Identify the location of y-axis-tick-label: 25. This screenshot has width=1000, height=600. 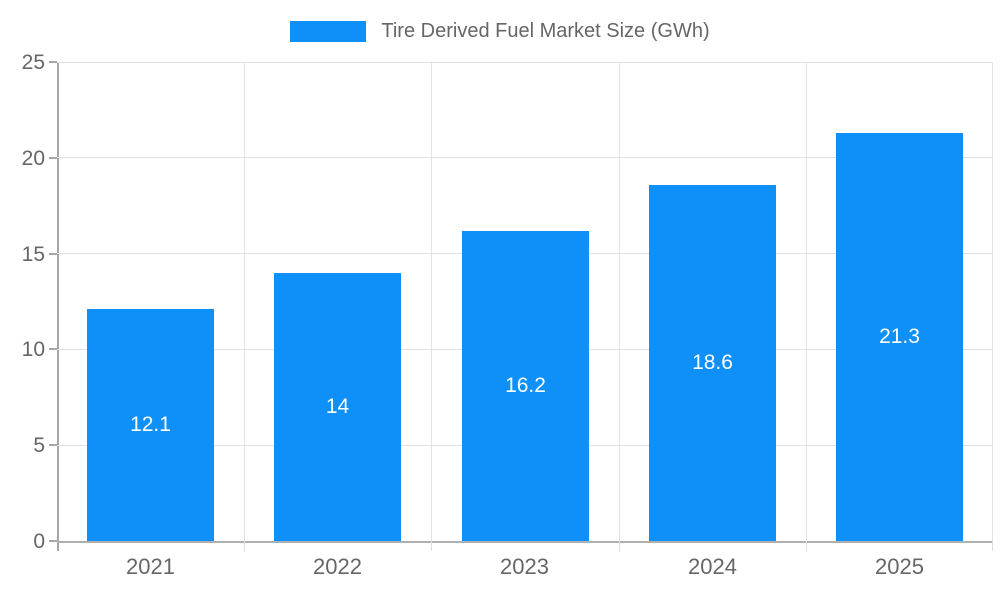
(33, 62).